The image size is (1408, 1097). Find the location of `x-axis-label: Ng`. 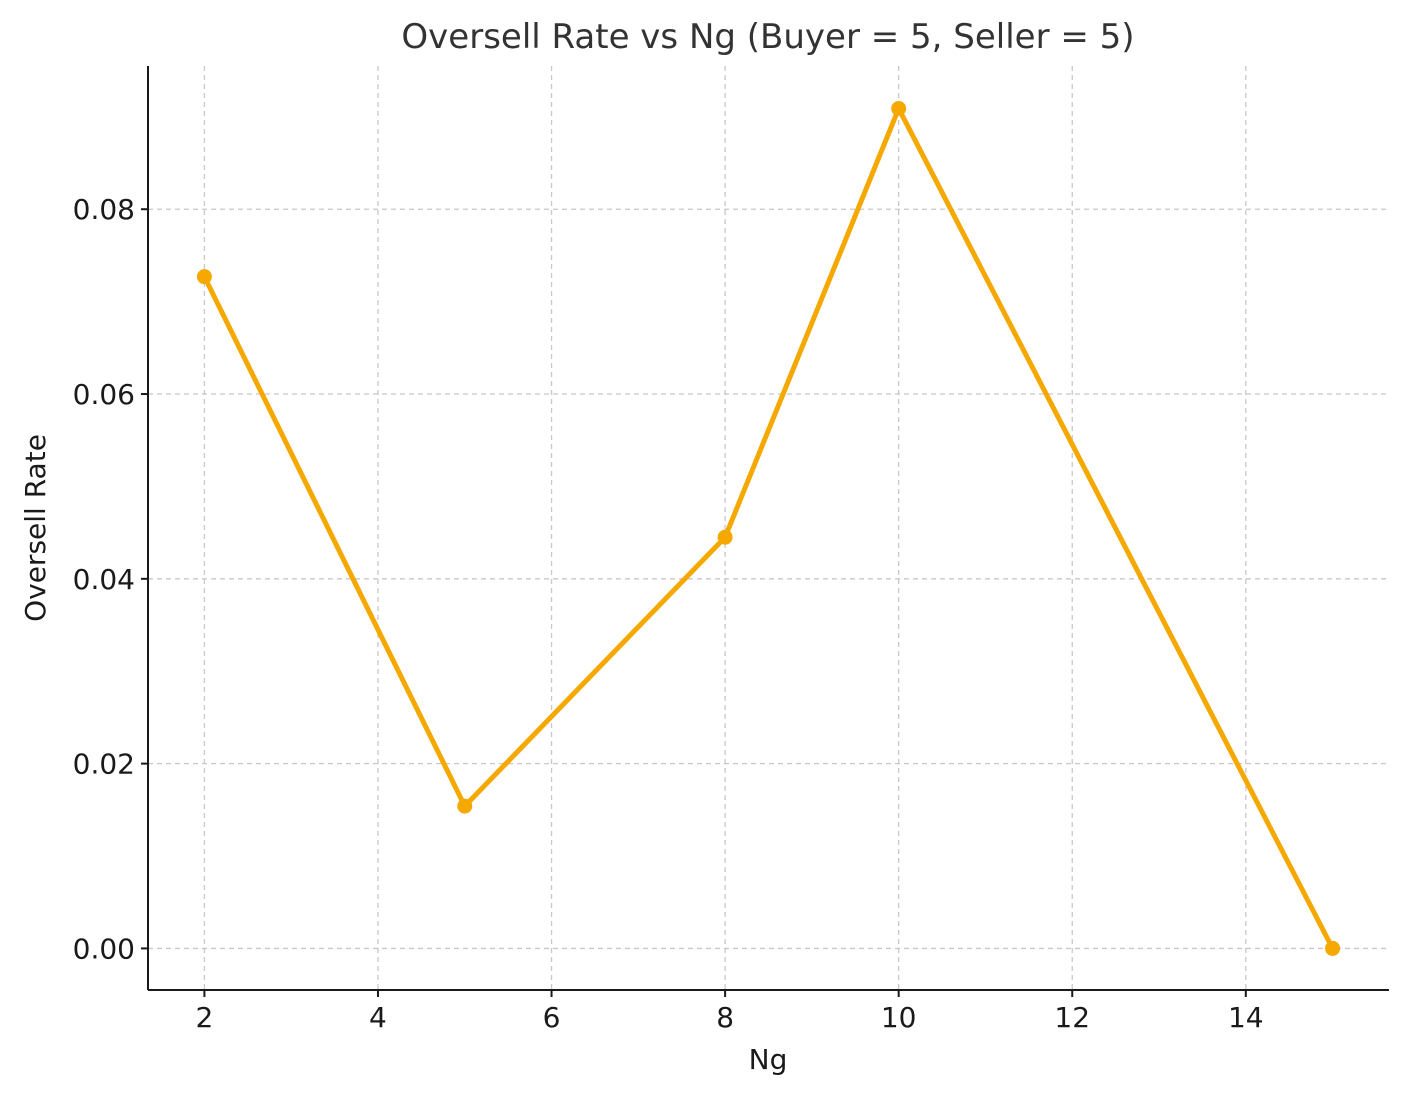

x-axis-label: Ng is located at coordinates (768, 1059).